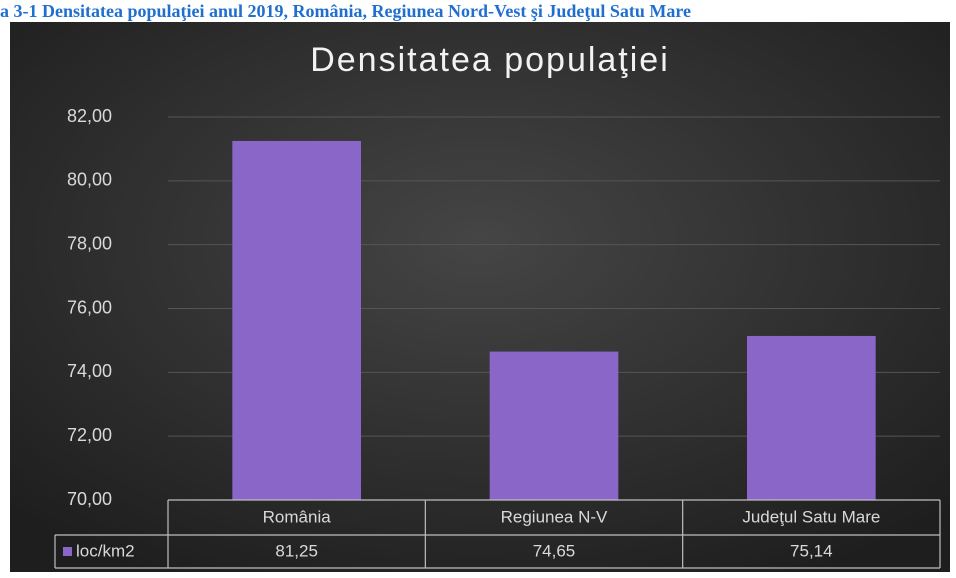 This screenshot has width=956, height=578. What do you see at coordinates (554, 550) in the screenshot?
I see `table-value: 74,65` at bounding box center [554, 550].